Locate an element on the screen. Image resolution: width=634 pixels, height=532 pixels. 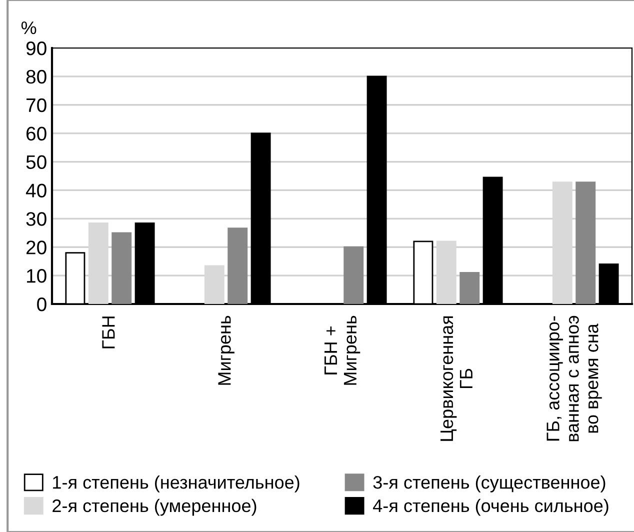
y-tick-label: 20 is located at coordinates (36, 247).